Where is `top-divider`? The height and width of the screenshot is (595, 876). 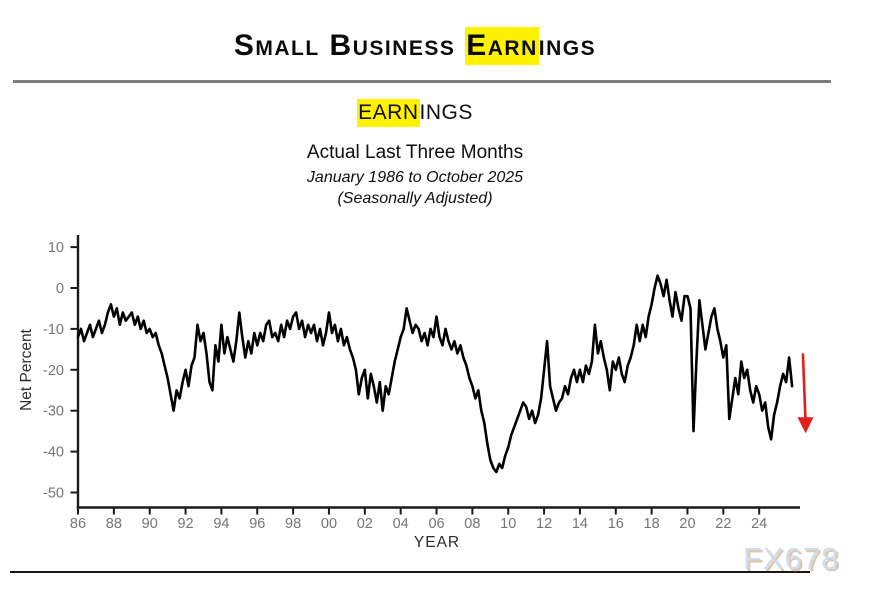 top-divider is located at coordinates (422, 81).